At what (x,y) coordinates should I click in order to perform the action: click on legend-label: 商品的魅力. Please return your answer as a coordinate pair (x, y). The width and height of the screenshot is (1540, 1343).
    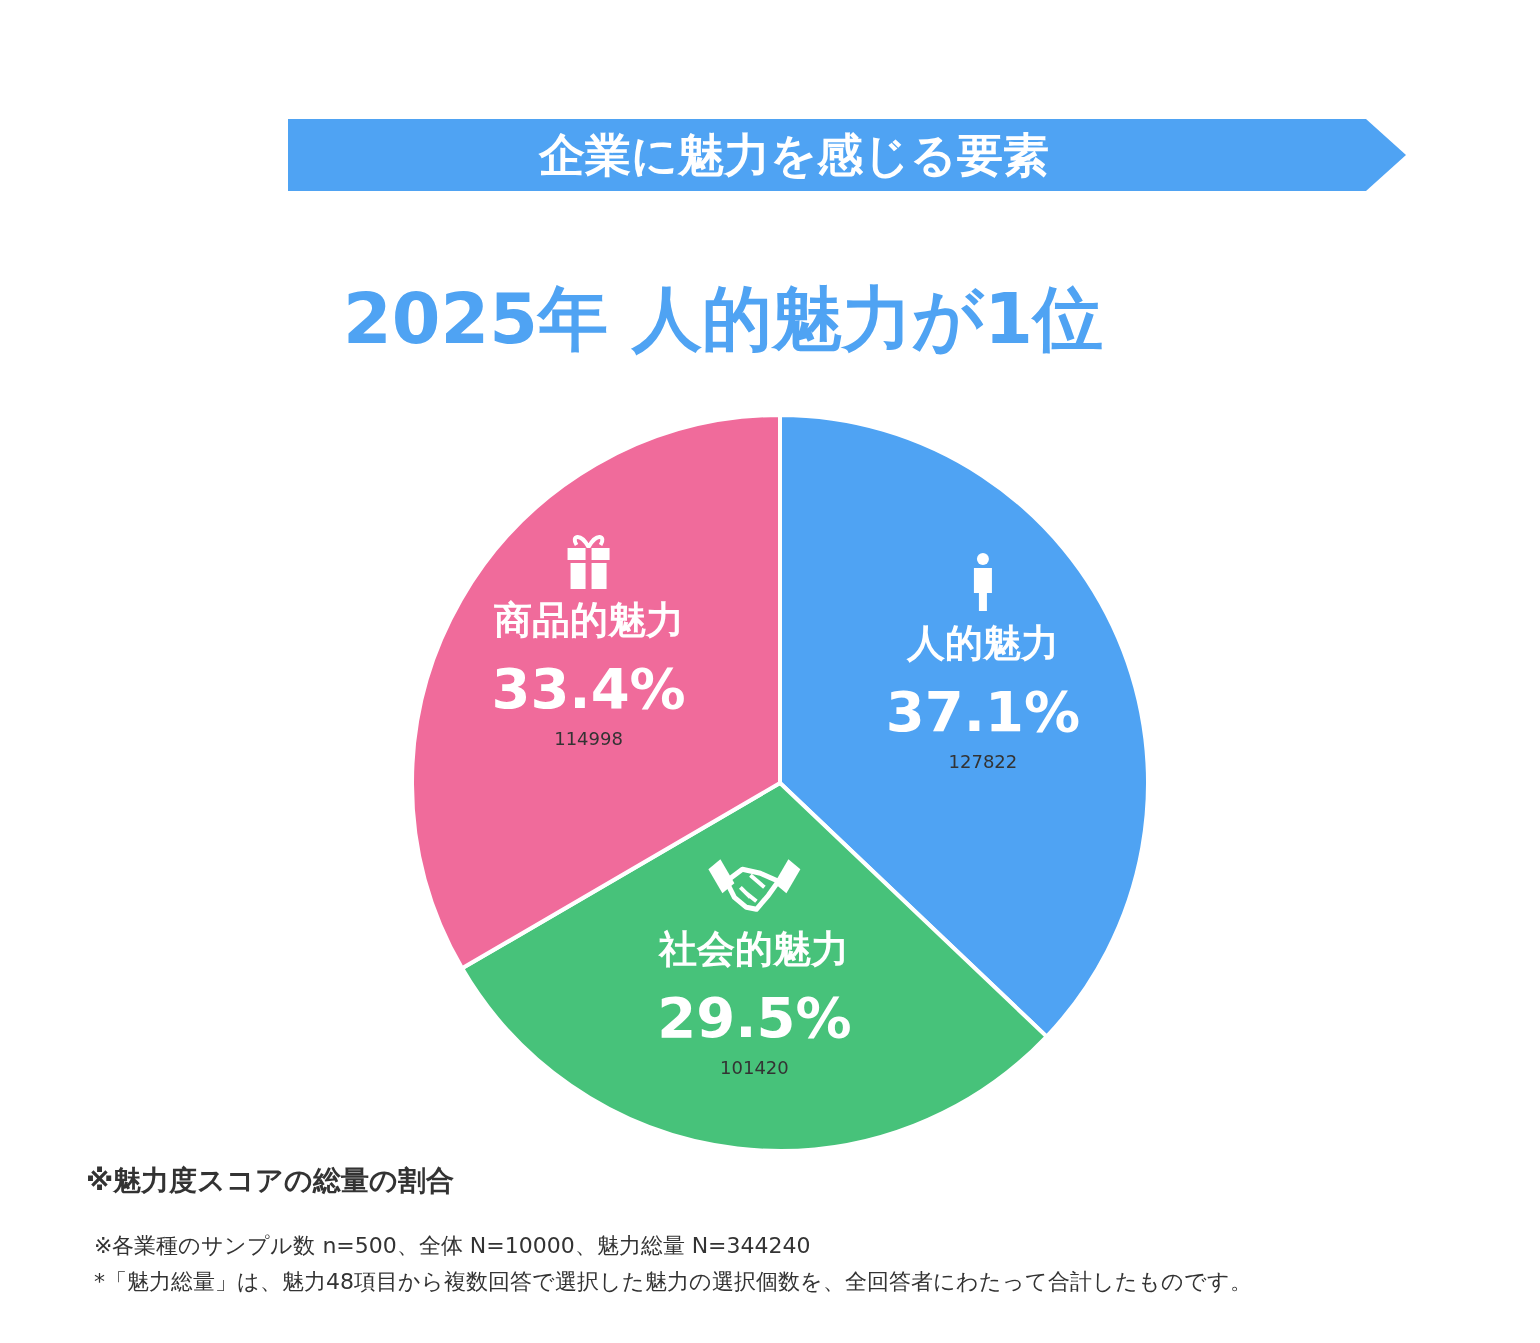
    Looking at the image, I should click on (588, 620).